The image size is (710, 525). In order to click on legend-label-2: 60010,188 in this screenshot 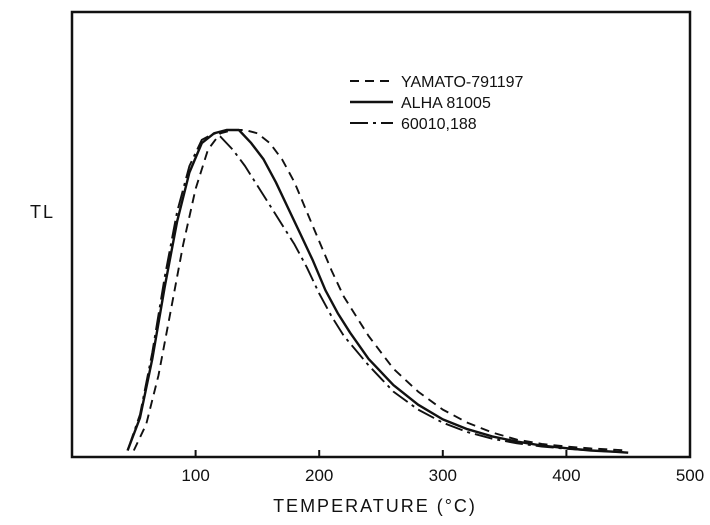, I will do `click(439, 124)`.